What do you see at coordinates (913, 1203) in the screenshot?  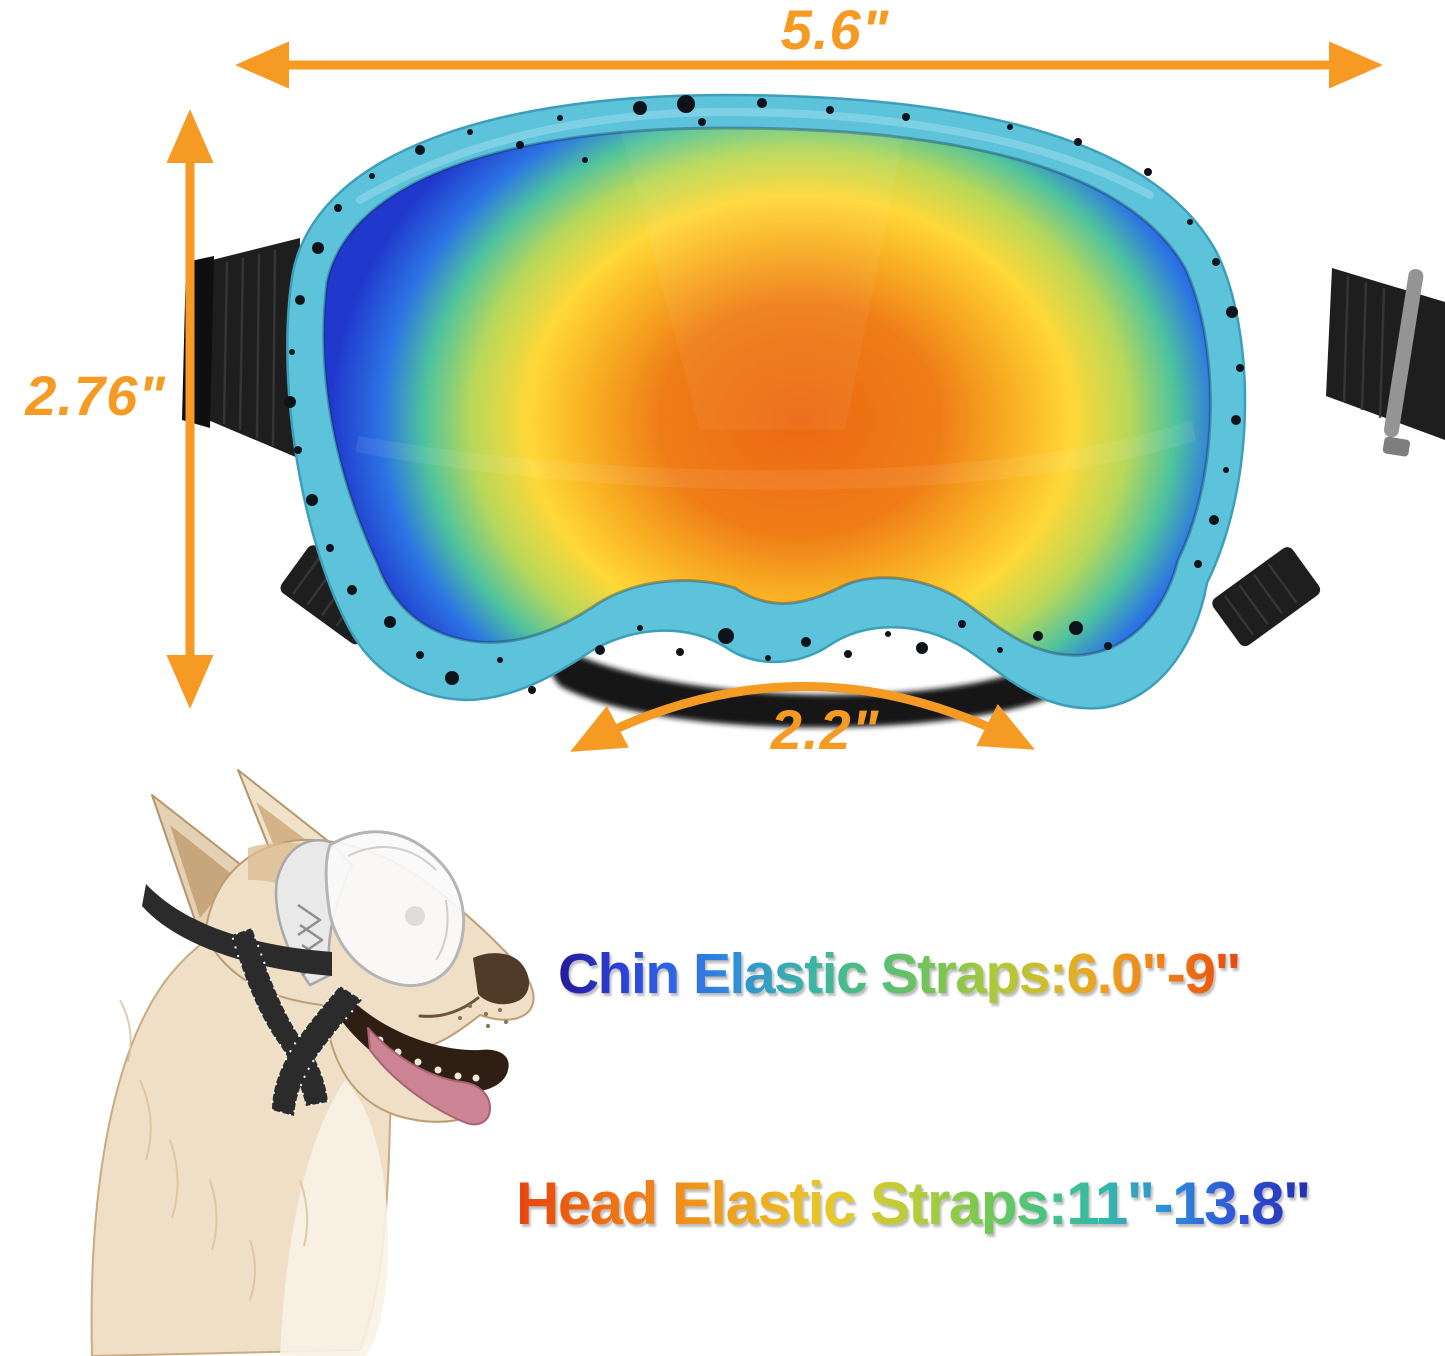 I see `head-strap-spec-text: Head Elastic Straps:11"-13.8"` at bounding box center [913, 1203].